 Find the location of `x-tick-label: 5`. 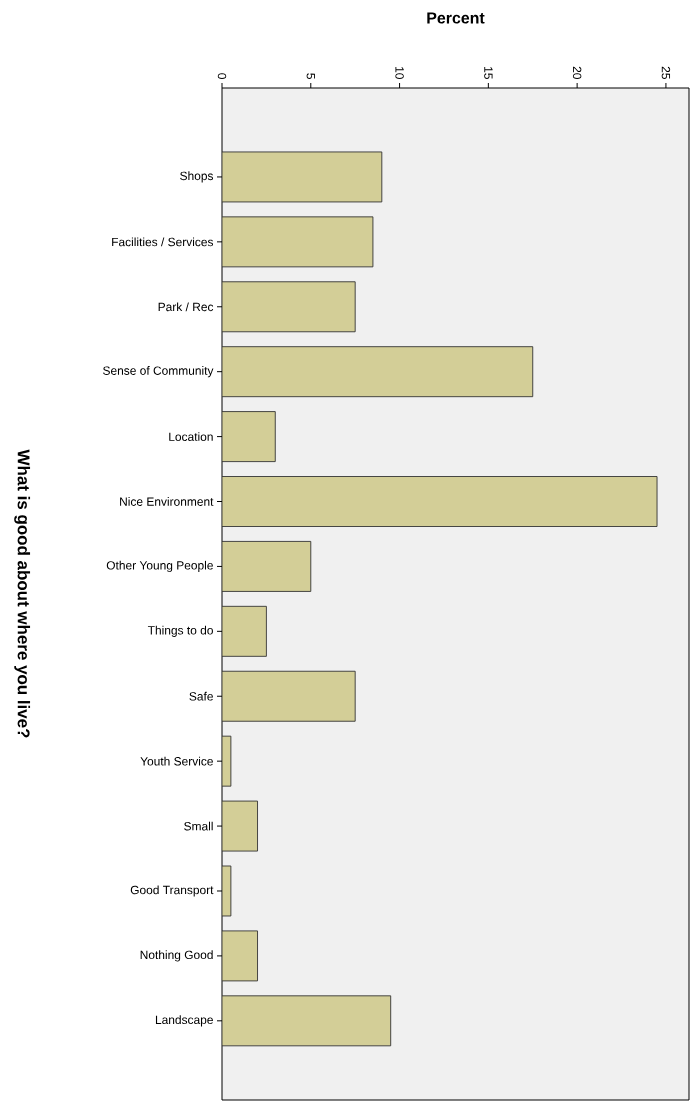

x-tick-label: 5 is located at coordinates (310, 76).